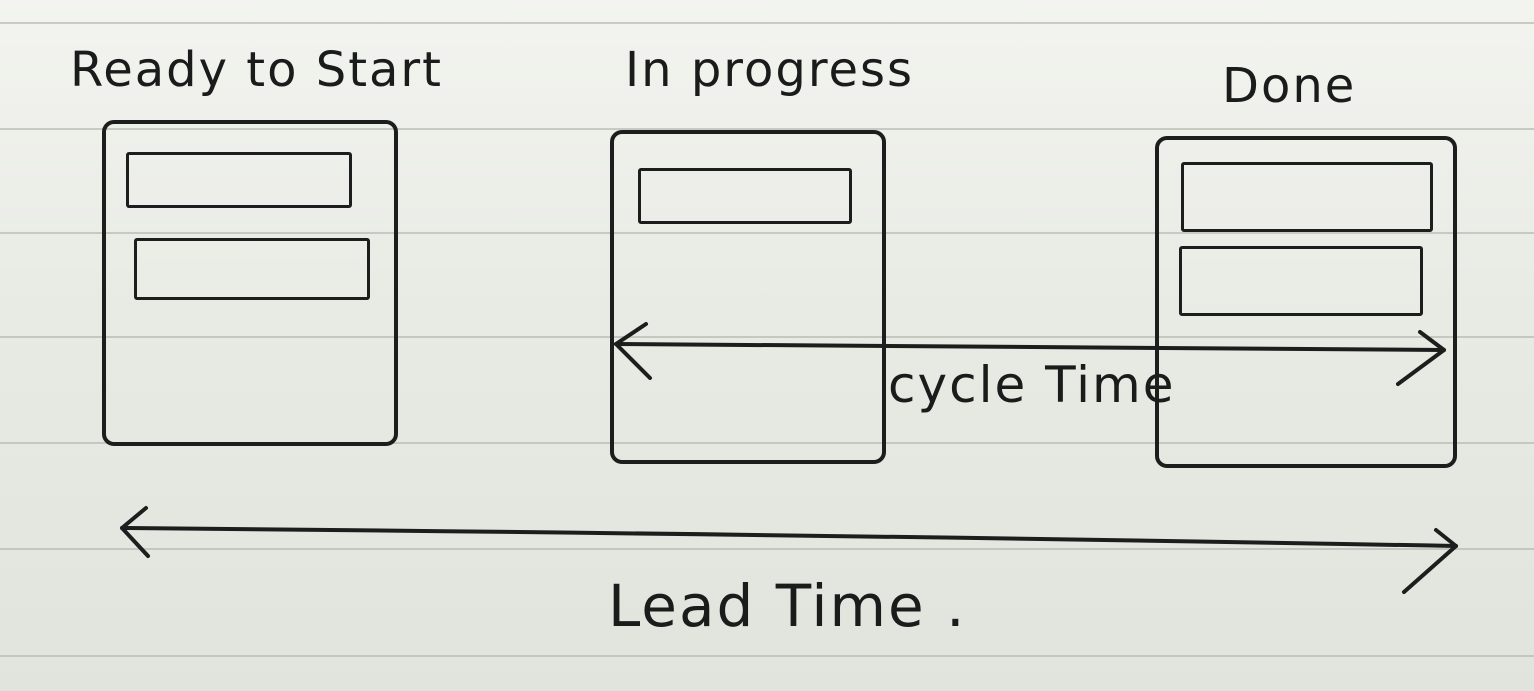 Image resolution: width=1534 pixels, height=691 pixels. What do you see at coordinates (770, 70) in the screenshot?
I see `column-title-in-progress: In progress` at bounding box center [770, 70].